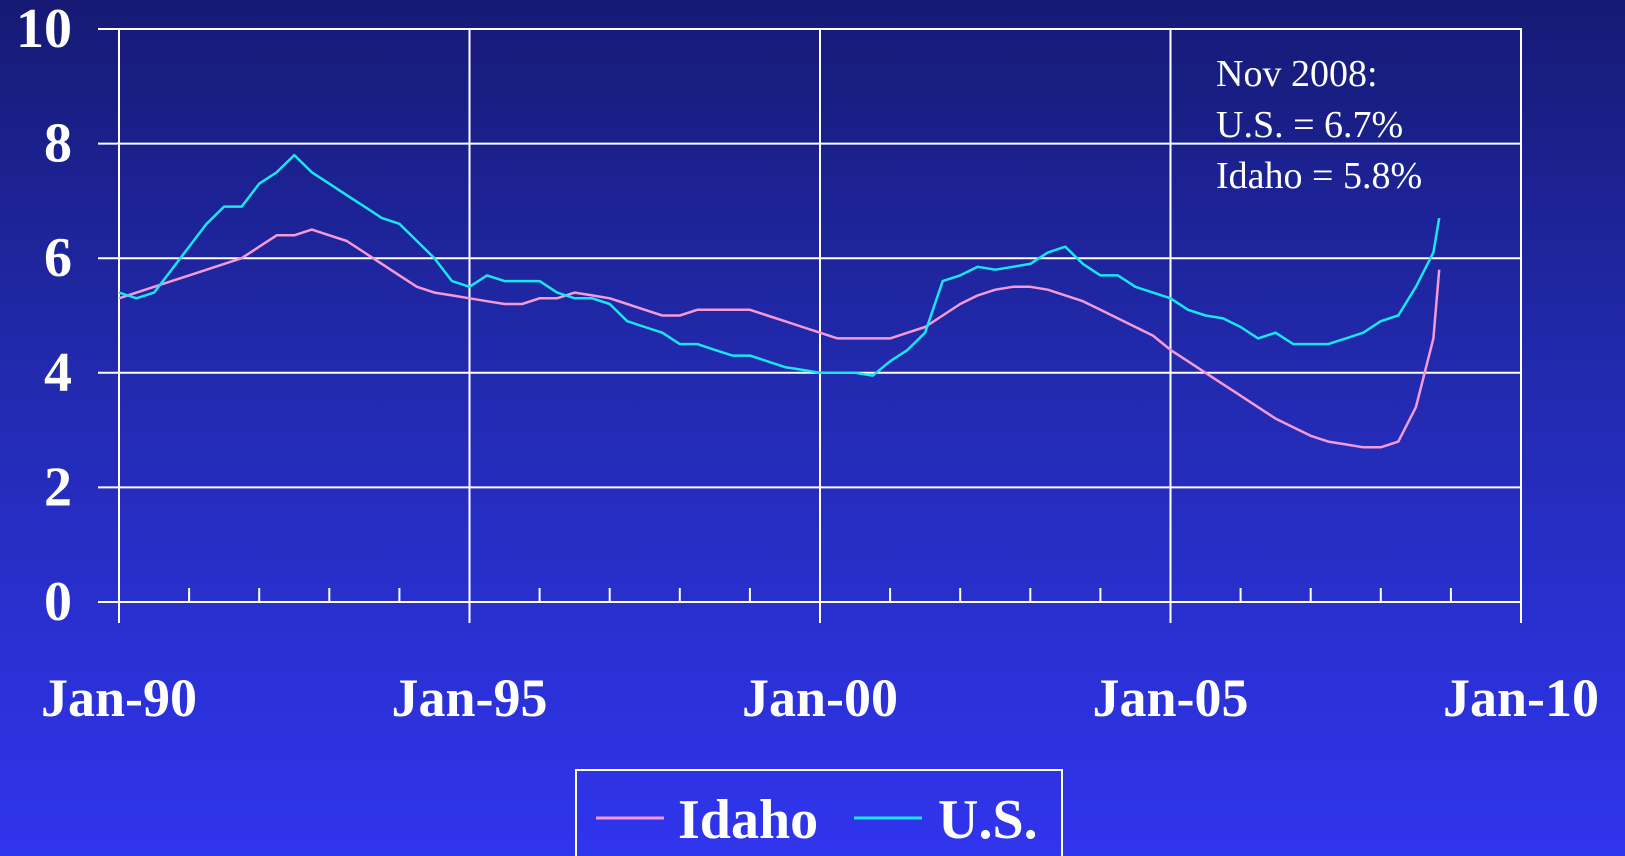  I want to click on legend: Idaho U.S., so click(819, 812).